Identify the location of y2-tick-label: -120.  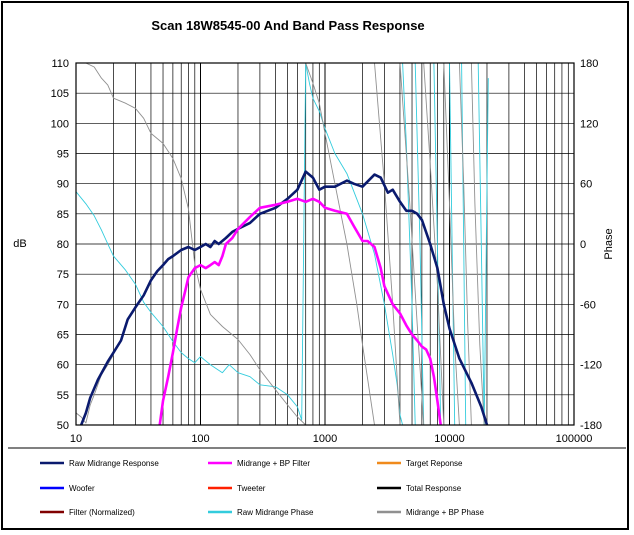
(591, 366).